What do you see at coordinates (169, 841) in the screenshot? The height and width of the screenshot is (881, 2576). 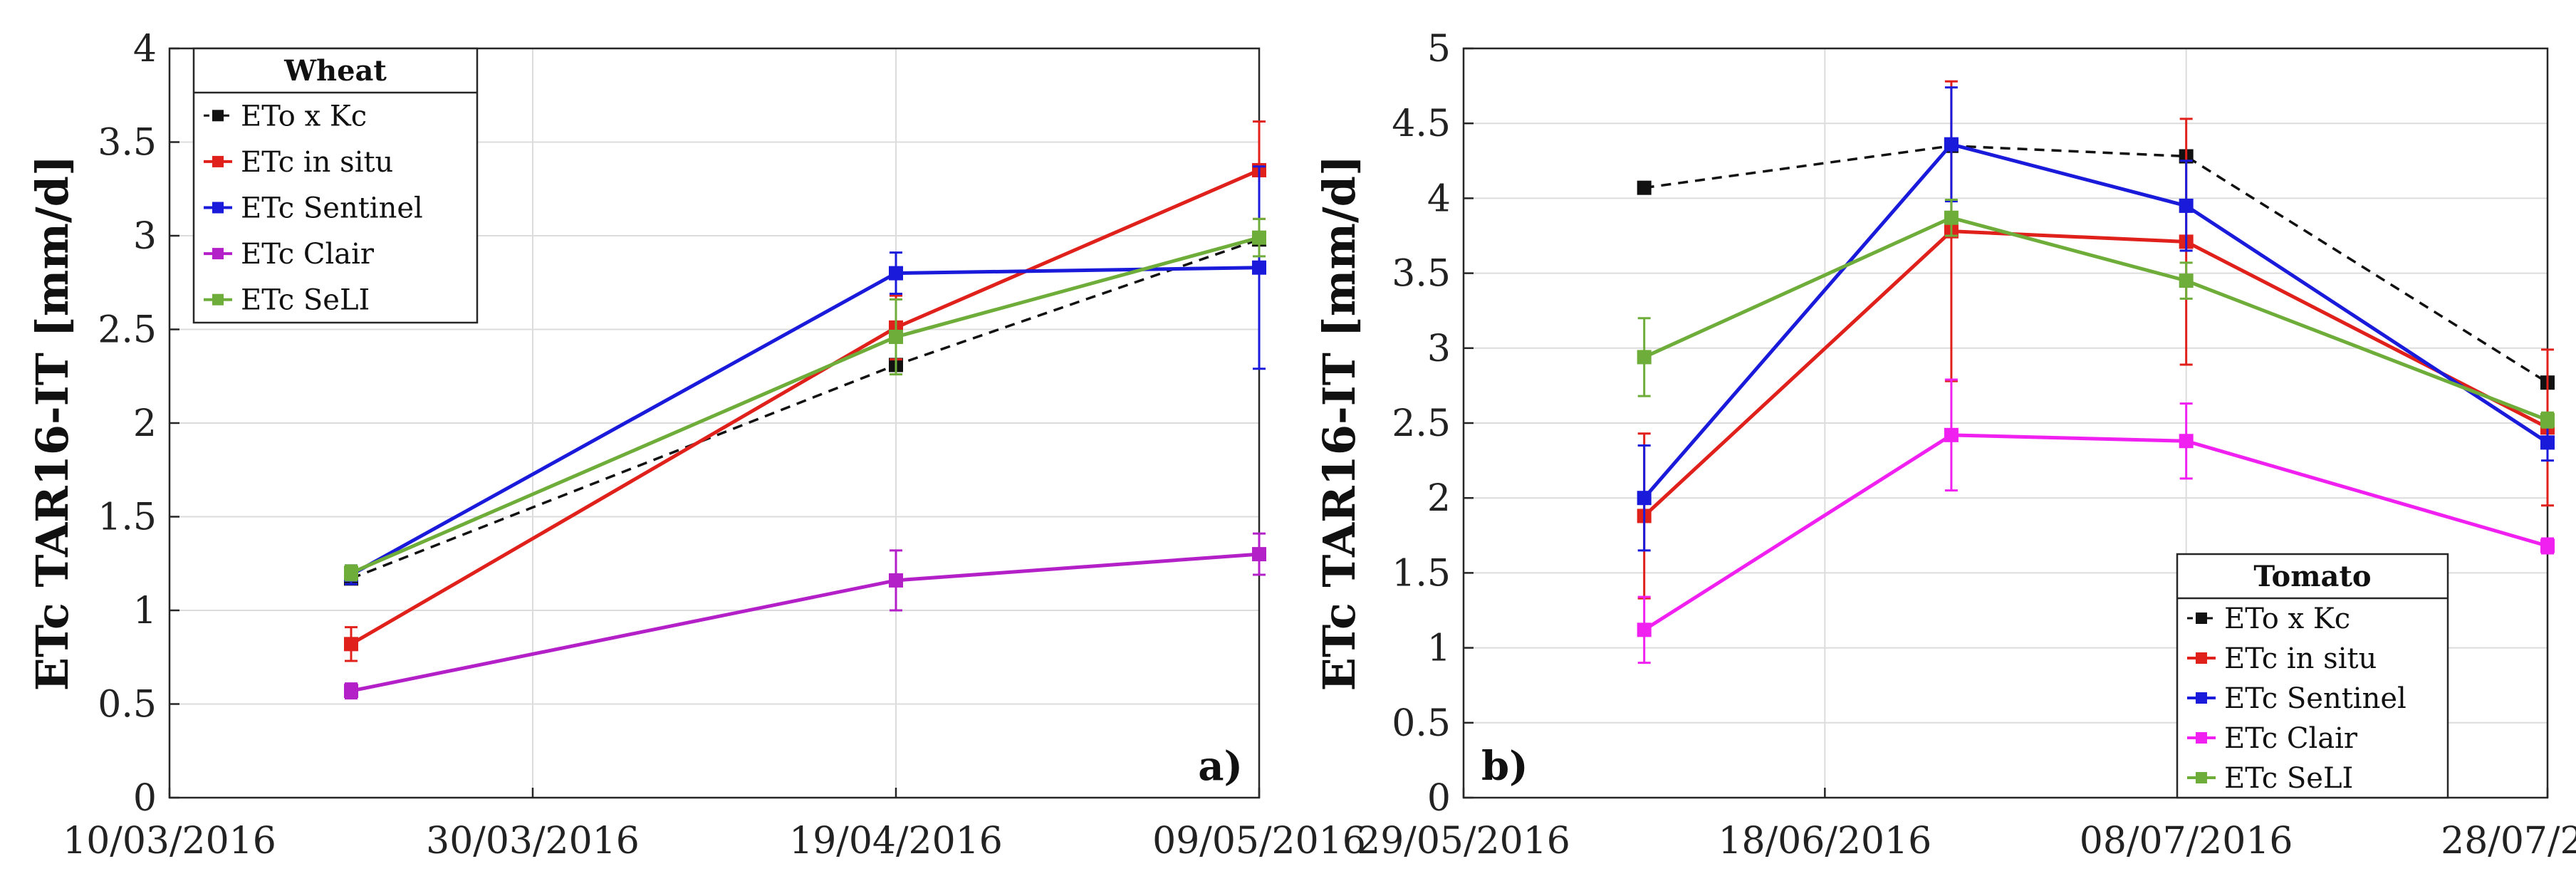 I see `x-tick-label: 10/03/2016` at bounding box center [169, 841].